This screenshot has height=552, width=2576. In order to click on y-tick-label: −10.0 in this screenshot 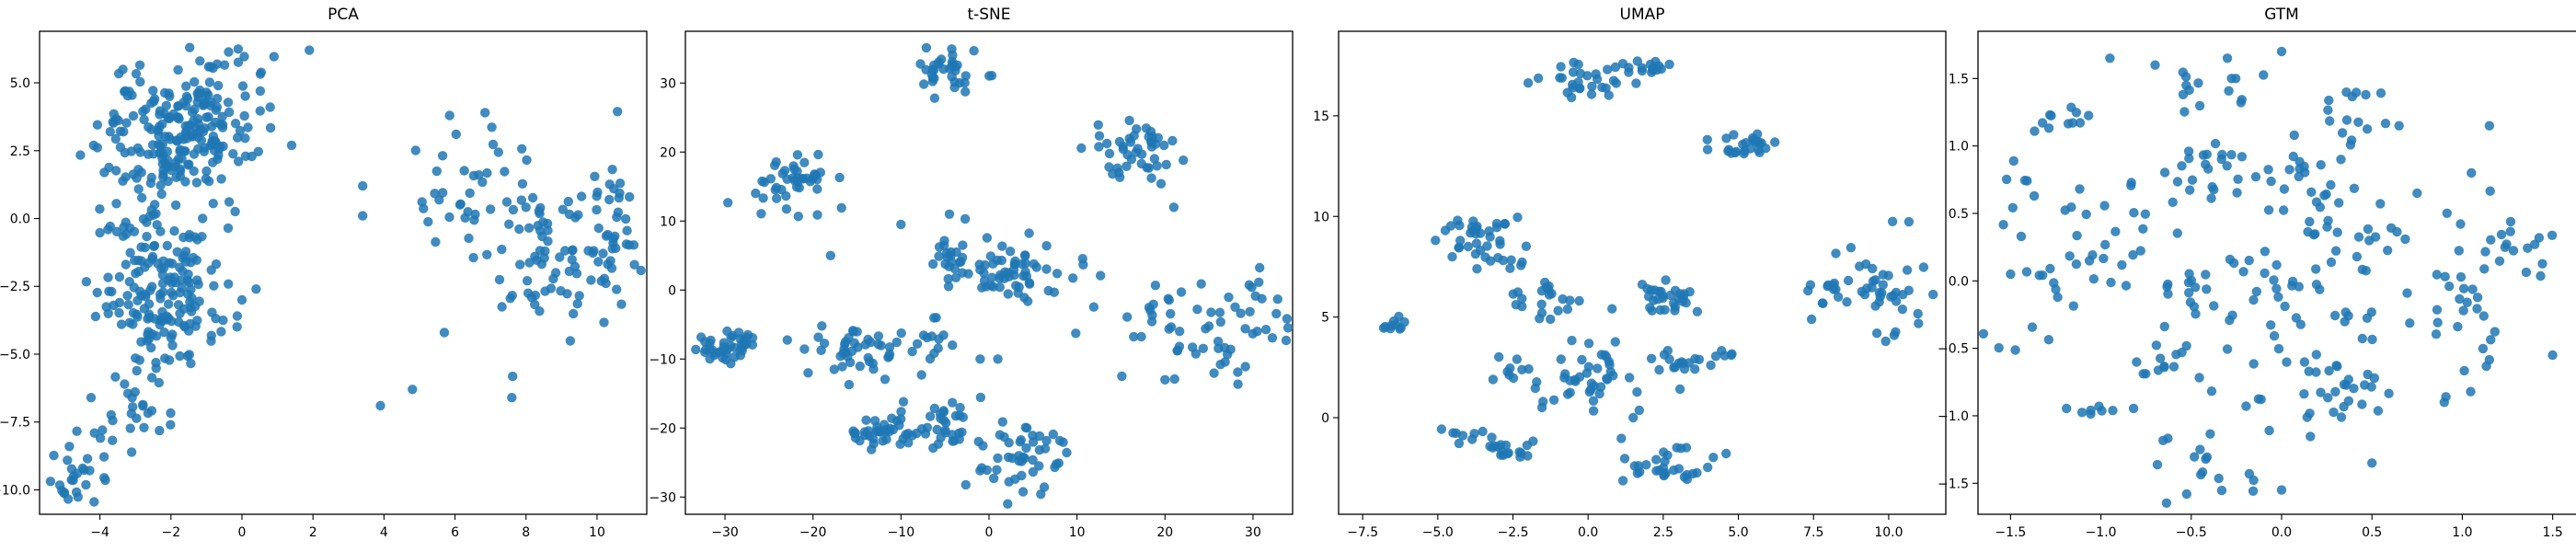, I will do `click(15, 491)`.